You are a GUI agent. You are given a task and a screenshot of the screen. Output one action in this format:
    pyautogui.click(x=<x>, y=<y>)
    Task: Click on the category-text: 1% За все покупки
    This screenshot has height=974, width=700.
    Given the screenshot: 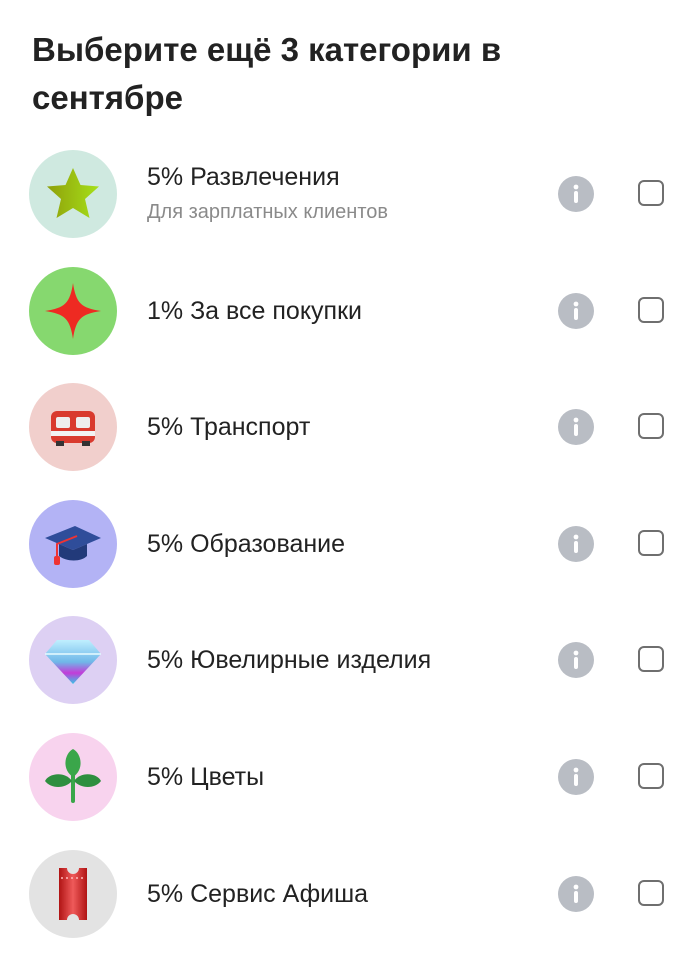 What is the action you would take?
    pyautogui.click(x=254, y=311)
    